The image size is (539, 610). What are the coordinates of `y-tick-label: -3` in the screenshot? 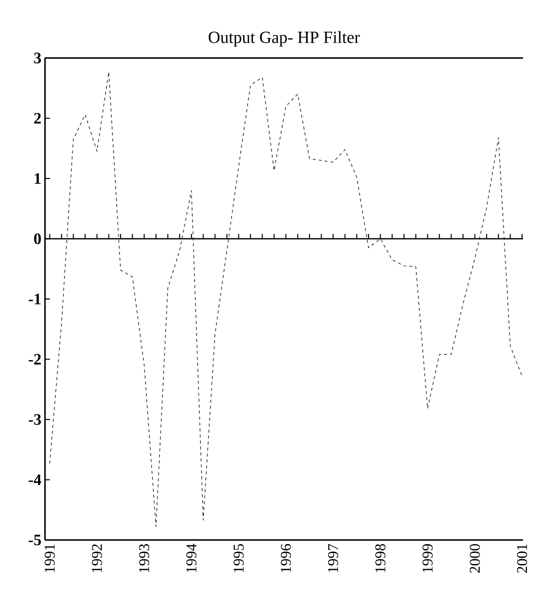 It's located at (34, 419).